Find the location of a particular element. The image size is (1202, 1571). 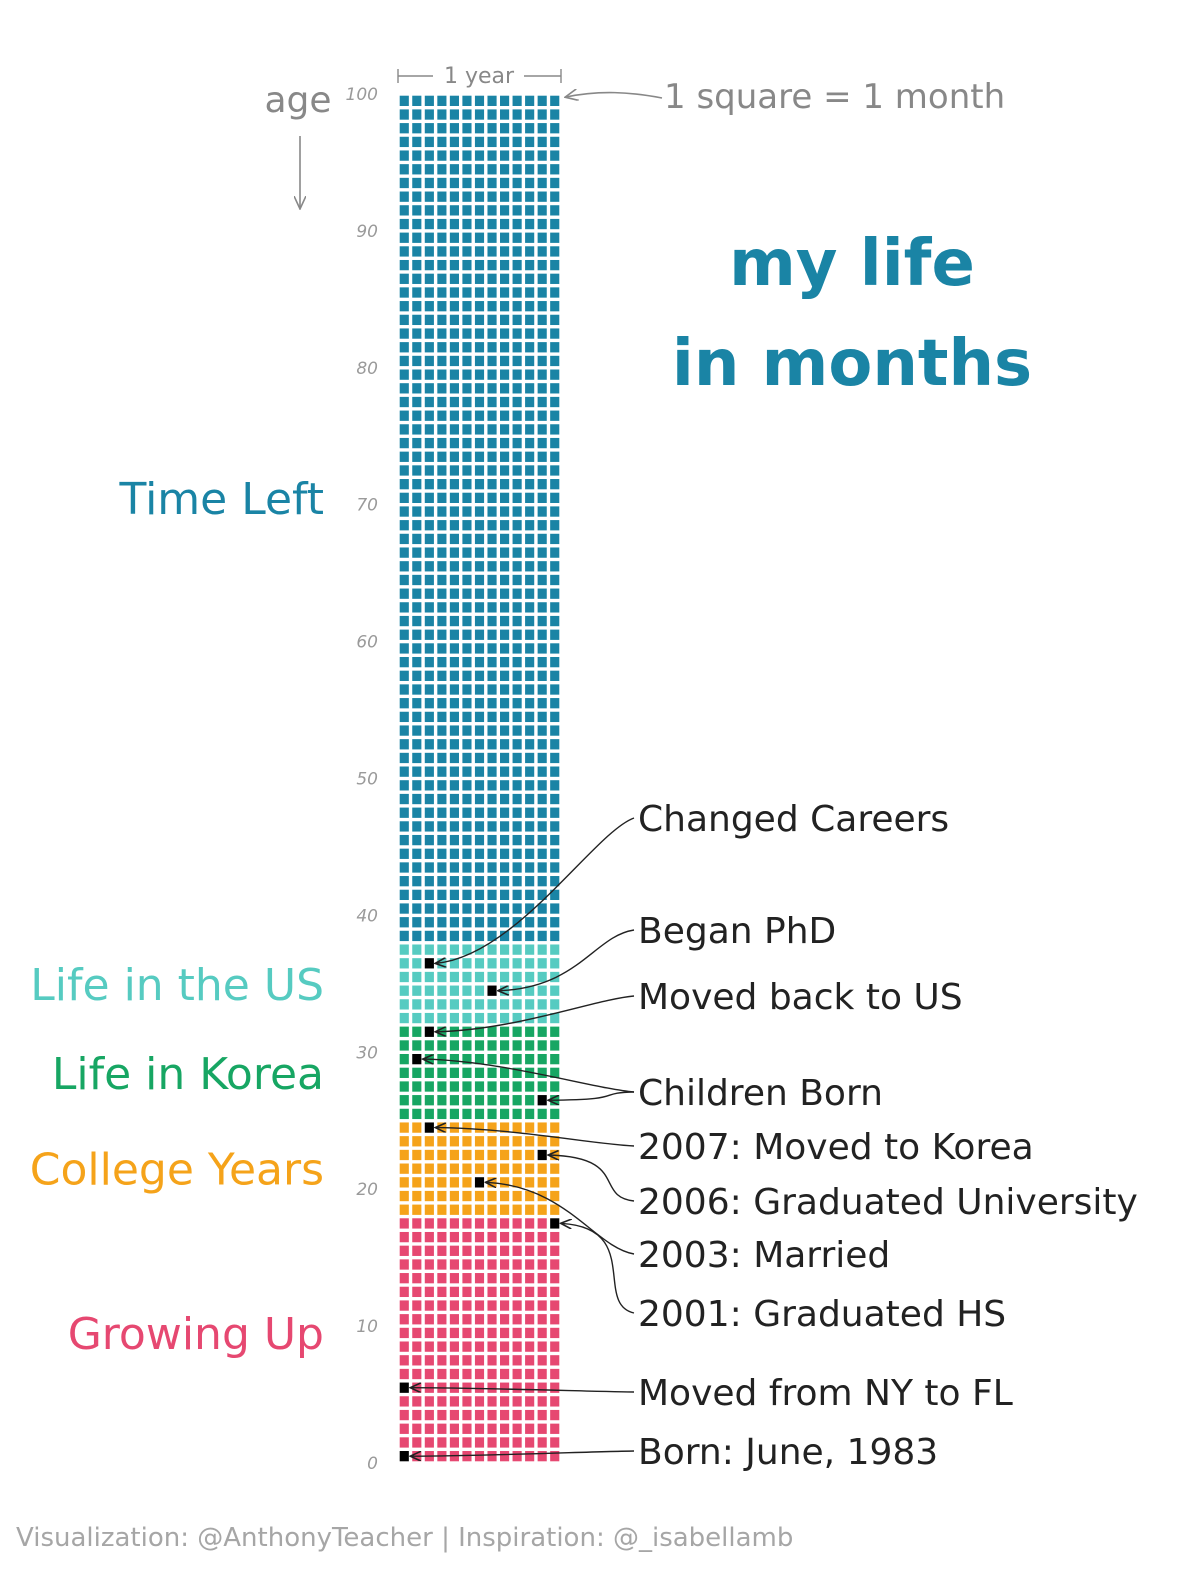

annotation-arrow is located at coordinates (598, 1268).